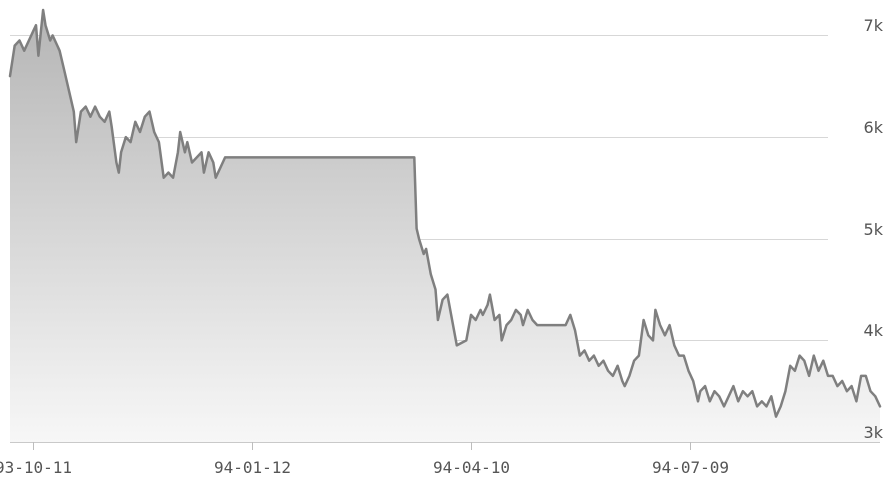 This screenshot has height=478, width=893. What do you see at coordinates (874, 127) in the screenshot?
I see `y-tick-label-6k: 6k` at bounding box center [874, 127].